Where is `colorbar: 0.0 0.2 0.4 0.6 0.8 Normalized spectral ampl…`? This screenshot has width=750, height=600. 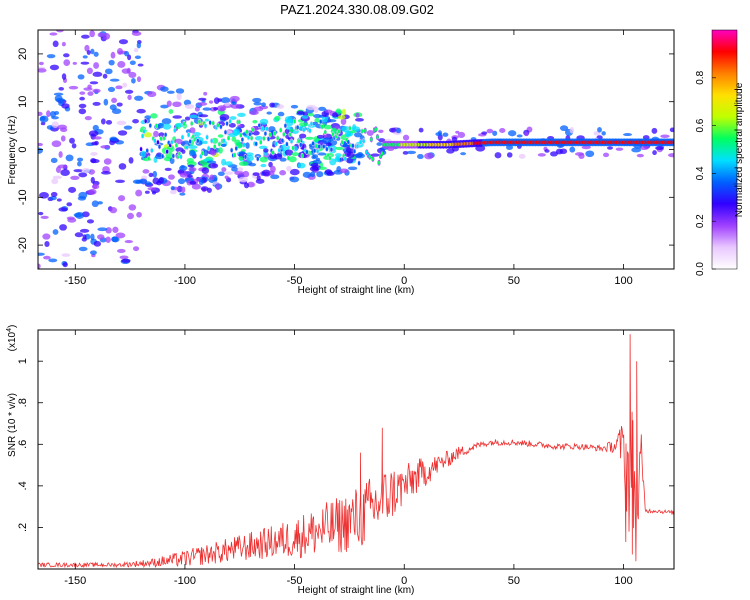 colorbar: 0.0 0.2 0.4 0.6 0.8 Normalized spectral ampl… is located at coordinates (720, 152).